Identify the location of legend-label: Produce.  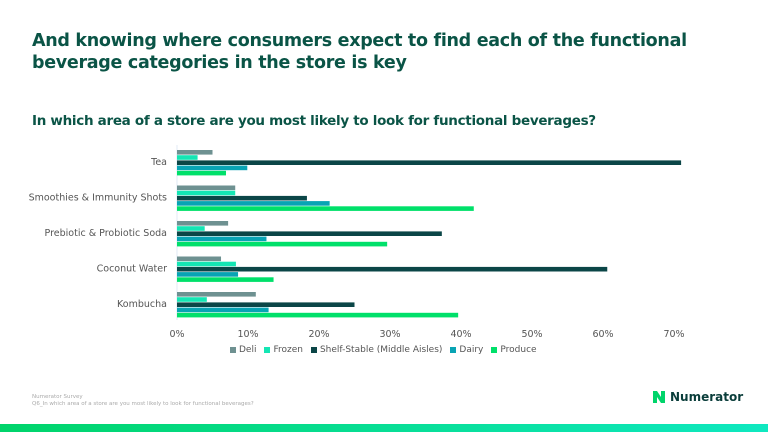
(518, 350).